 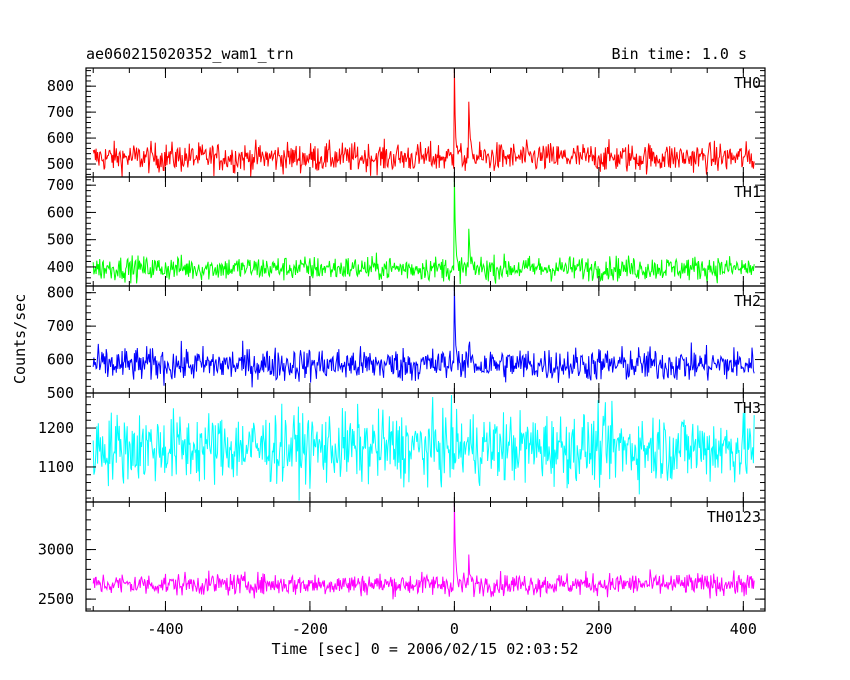 I want to click on panel-label-th0: TH0, so click(x=747, y=83).